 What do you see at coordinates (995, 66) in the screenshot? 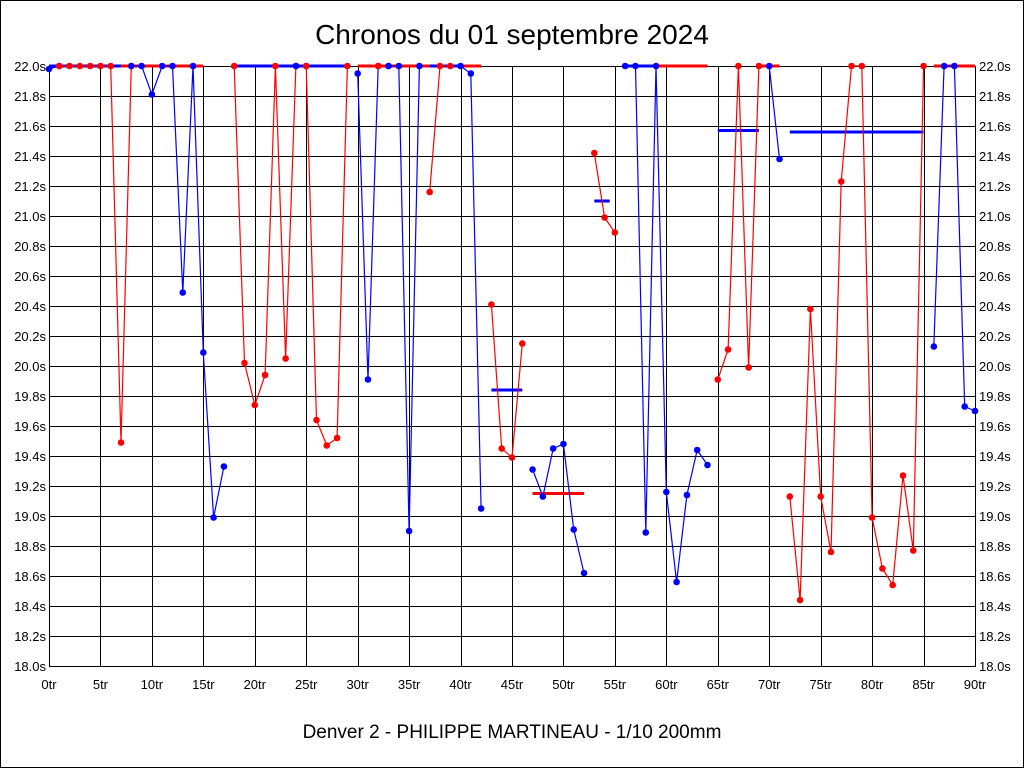
I see `y-tick-label-right: 22.0s` at bounding box center [995, 66].